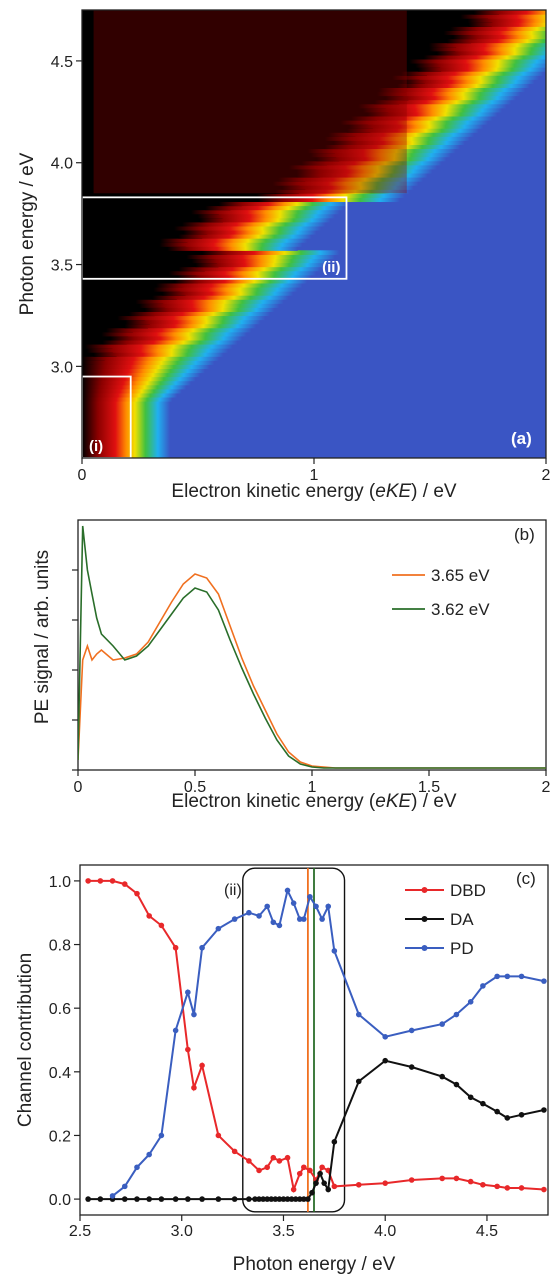 The image size is (555, 1275). What do you see at coordinates (314, 475) in the screenshot?
I see `heatmap-x-tick-label: 1` at bounding box center [314, 475].